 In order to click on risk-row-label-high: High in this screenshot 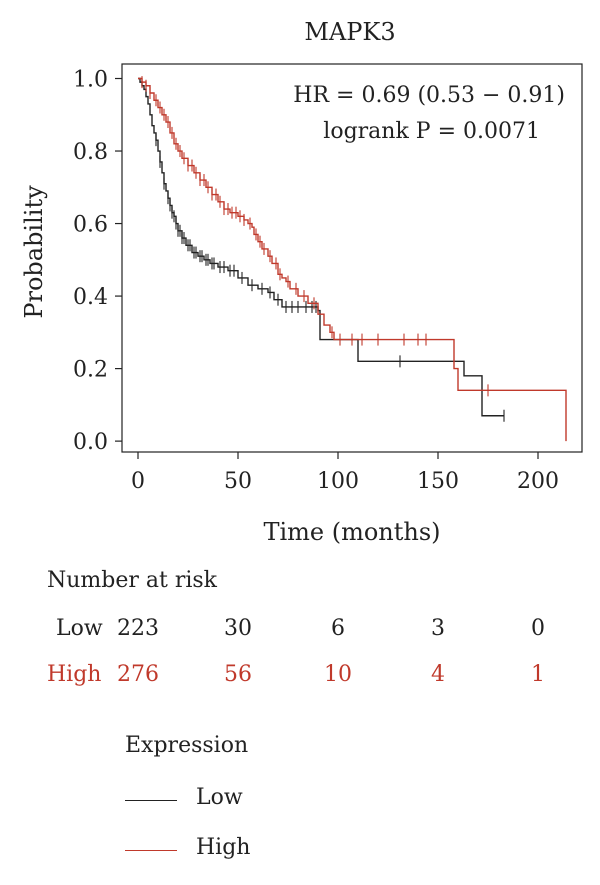, I will do `click(74, 674)`.